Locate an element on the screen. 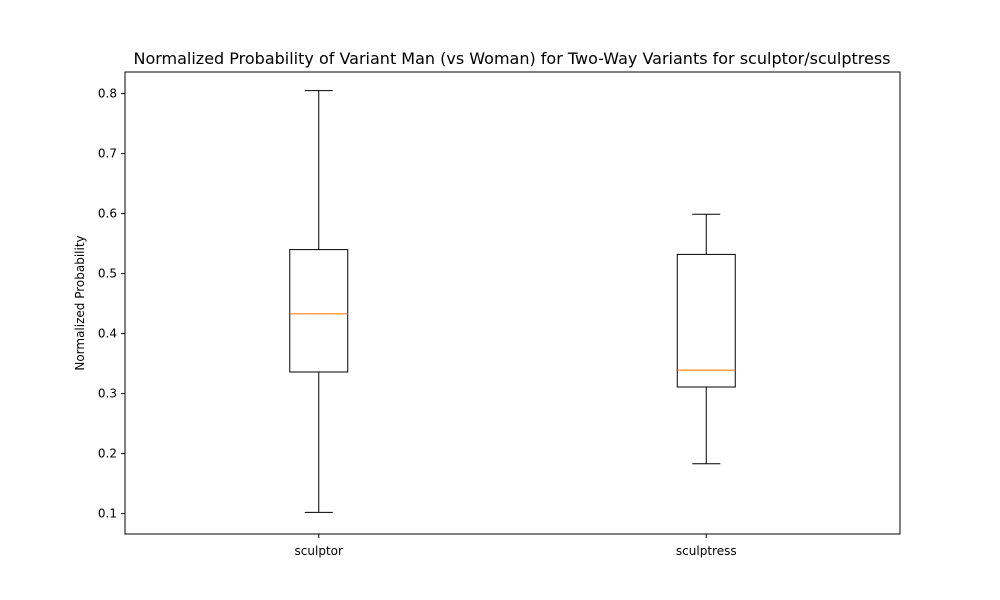 The height and width of the screenshot is (600, 1000). x-tick-label: sculptress is located at coordinates (706, 551).